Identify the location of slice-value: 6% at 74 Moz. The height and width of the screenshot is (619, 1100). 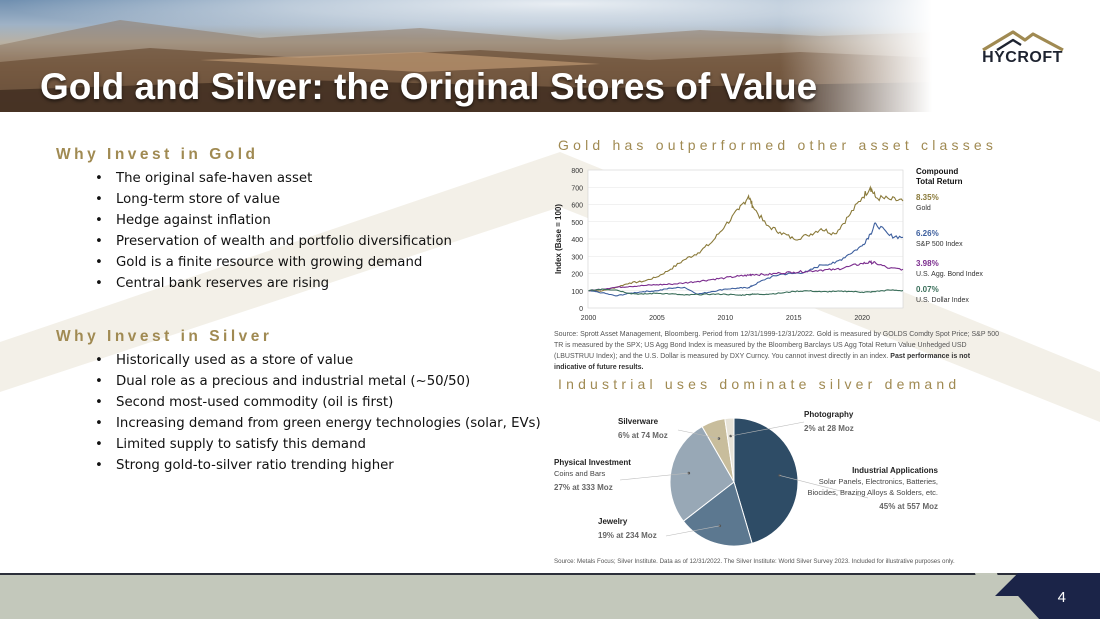
(643, 435).